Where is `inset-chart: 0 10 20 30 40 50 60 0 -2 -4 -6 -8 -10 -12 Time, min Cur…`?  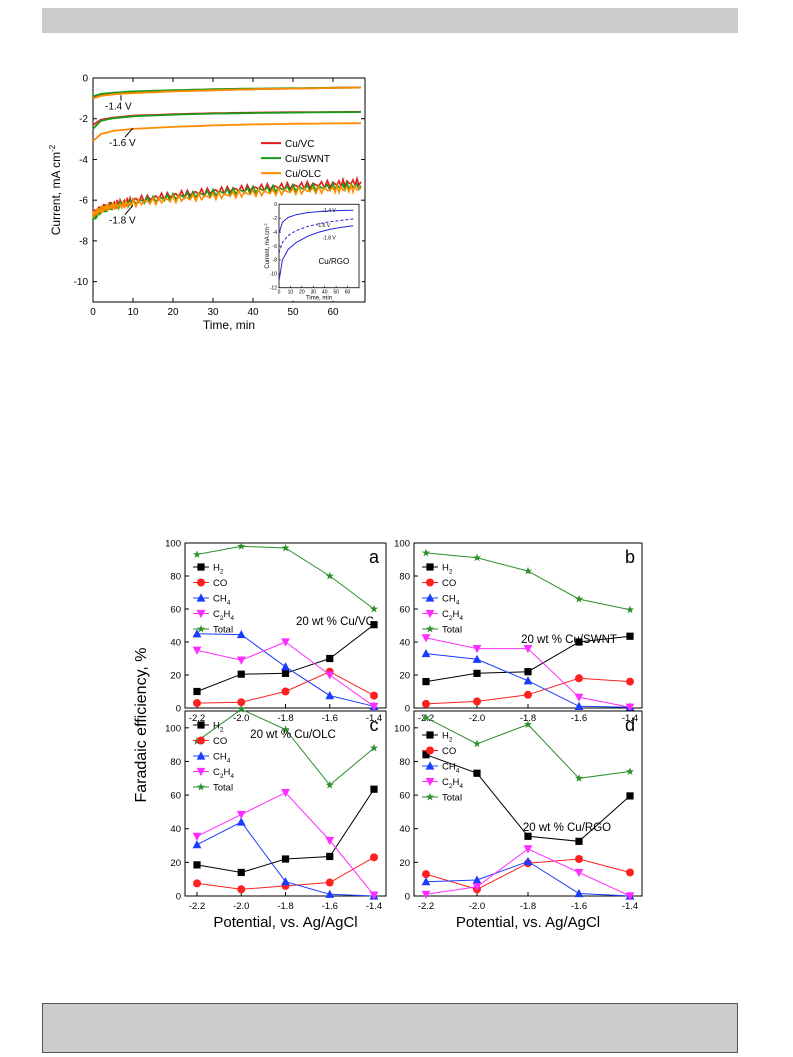 inset-chart: 0 10 20 30 40 50 60 0 -2 -4 -6 -8 -10 -12 Time, min Cur… is located at coordinates (312, 251).